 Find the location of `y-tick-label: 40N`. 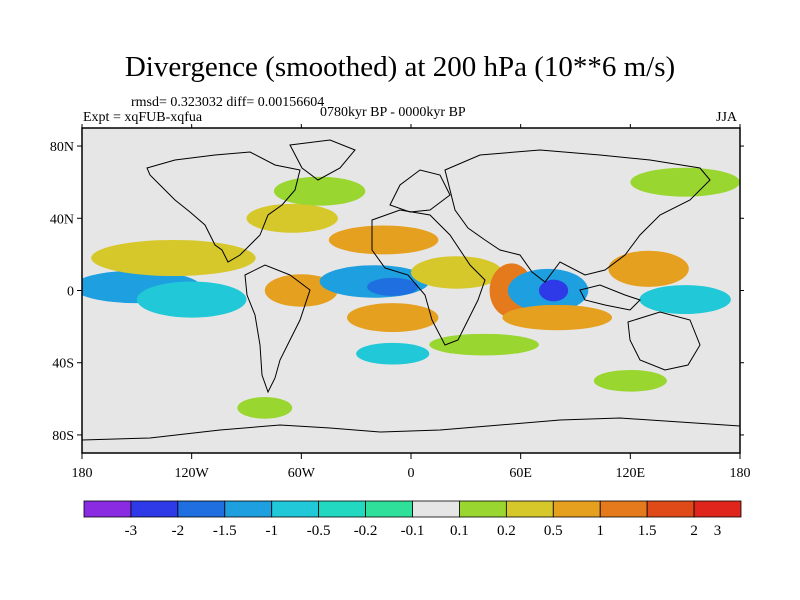

y-tick-label: 40N is located at coordinates (62, 219).